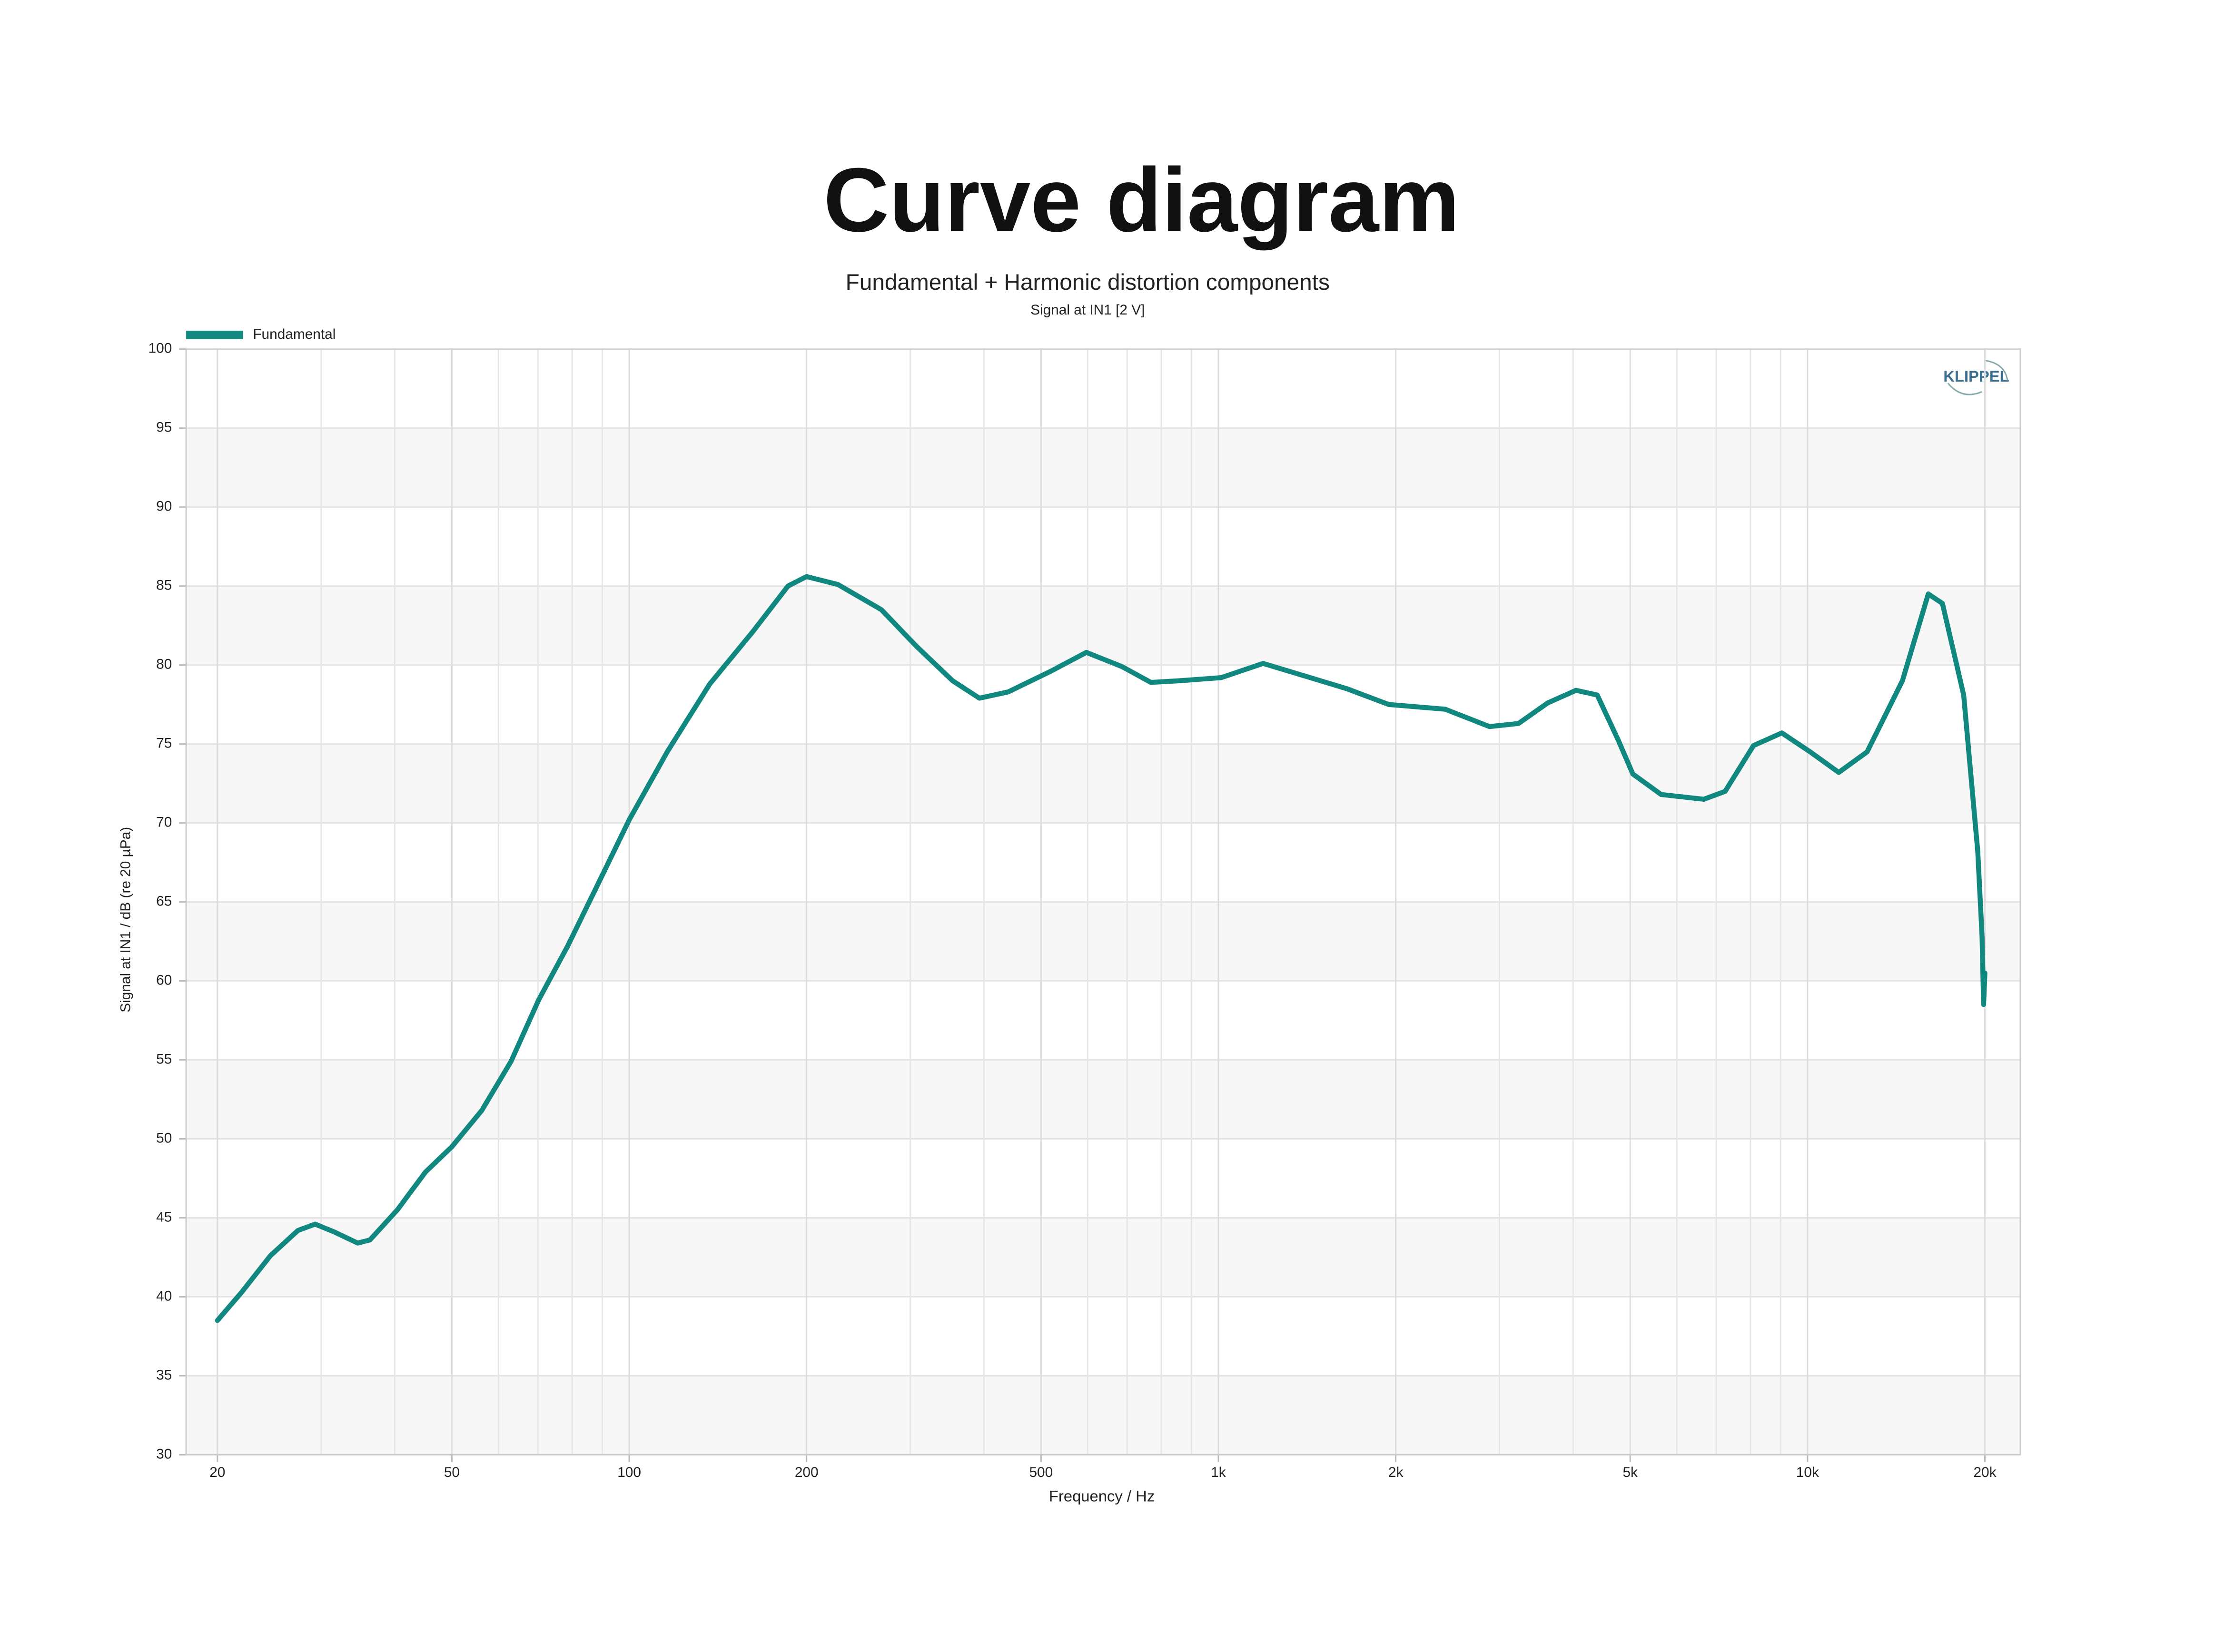 The height and width of the screenshot is (1652, 2215). I want to click on x-tick-label: 50, so click(452, 1473).